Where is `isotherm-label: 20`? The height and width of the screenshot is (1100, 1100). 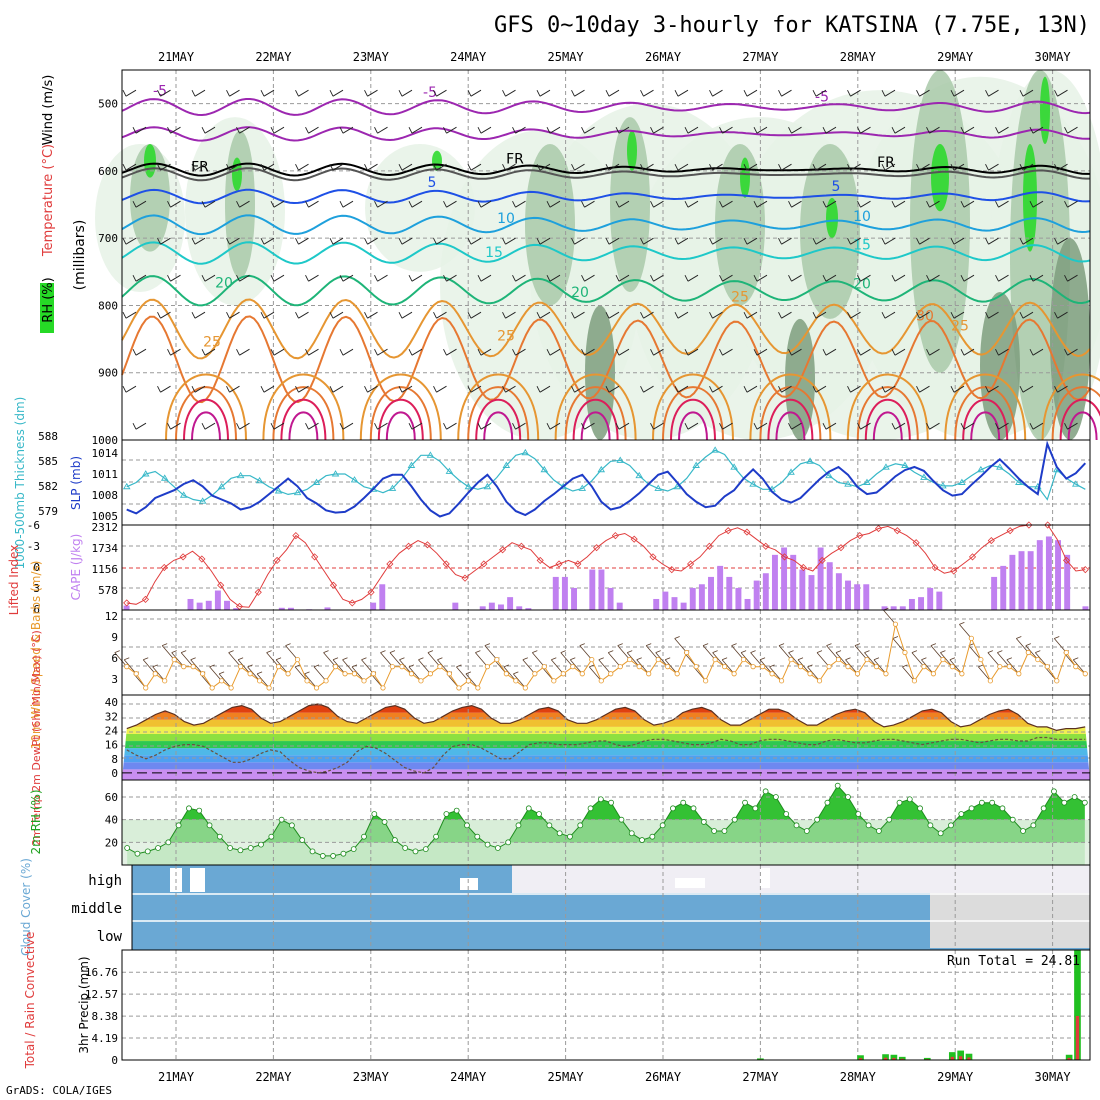
isotherm-label: 20 is located at coordinates (224, 283).